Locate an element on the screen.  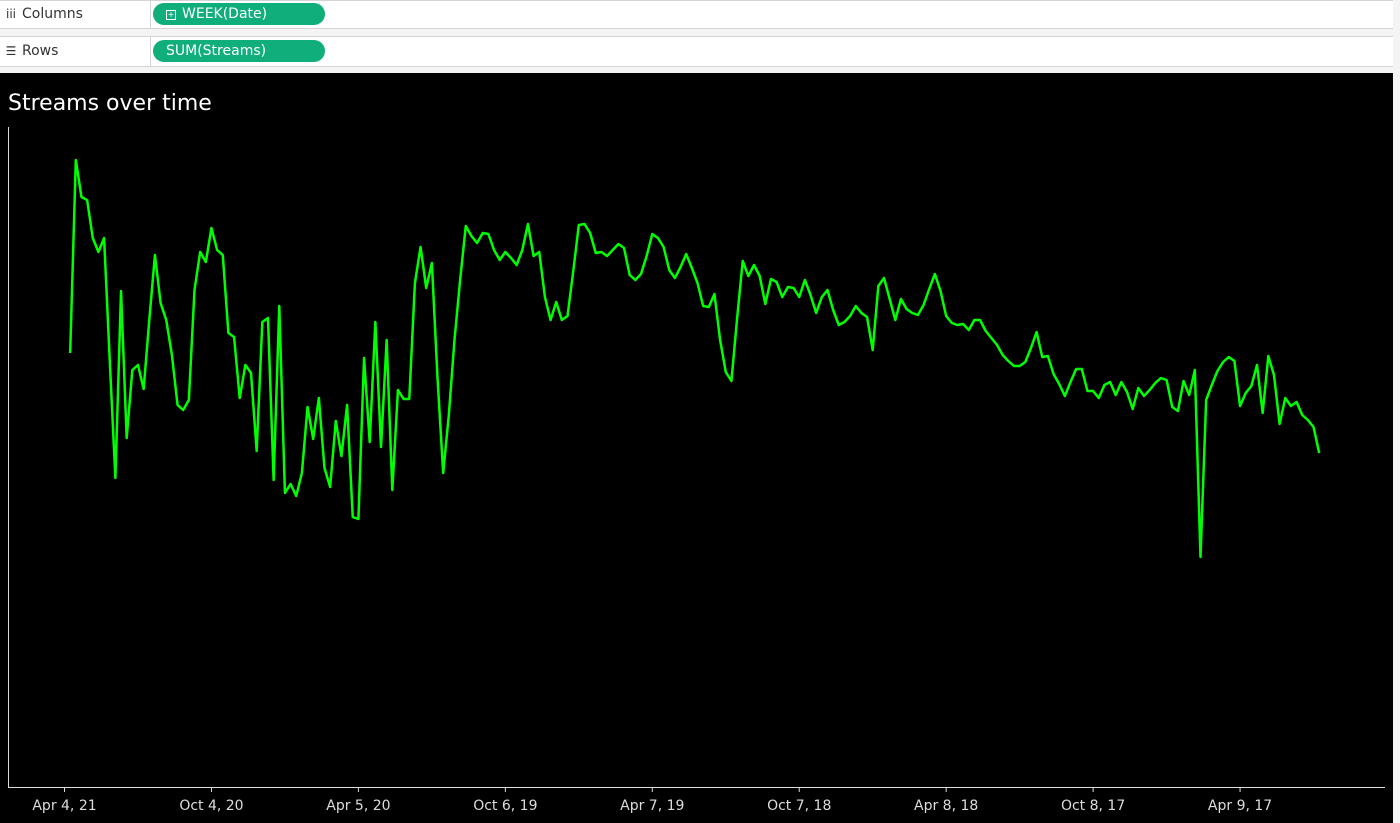
x-tick-label: Apr 7, 19 is located at coordinates (652, 806).